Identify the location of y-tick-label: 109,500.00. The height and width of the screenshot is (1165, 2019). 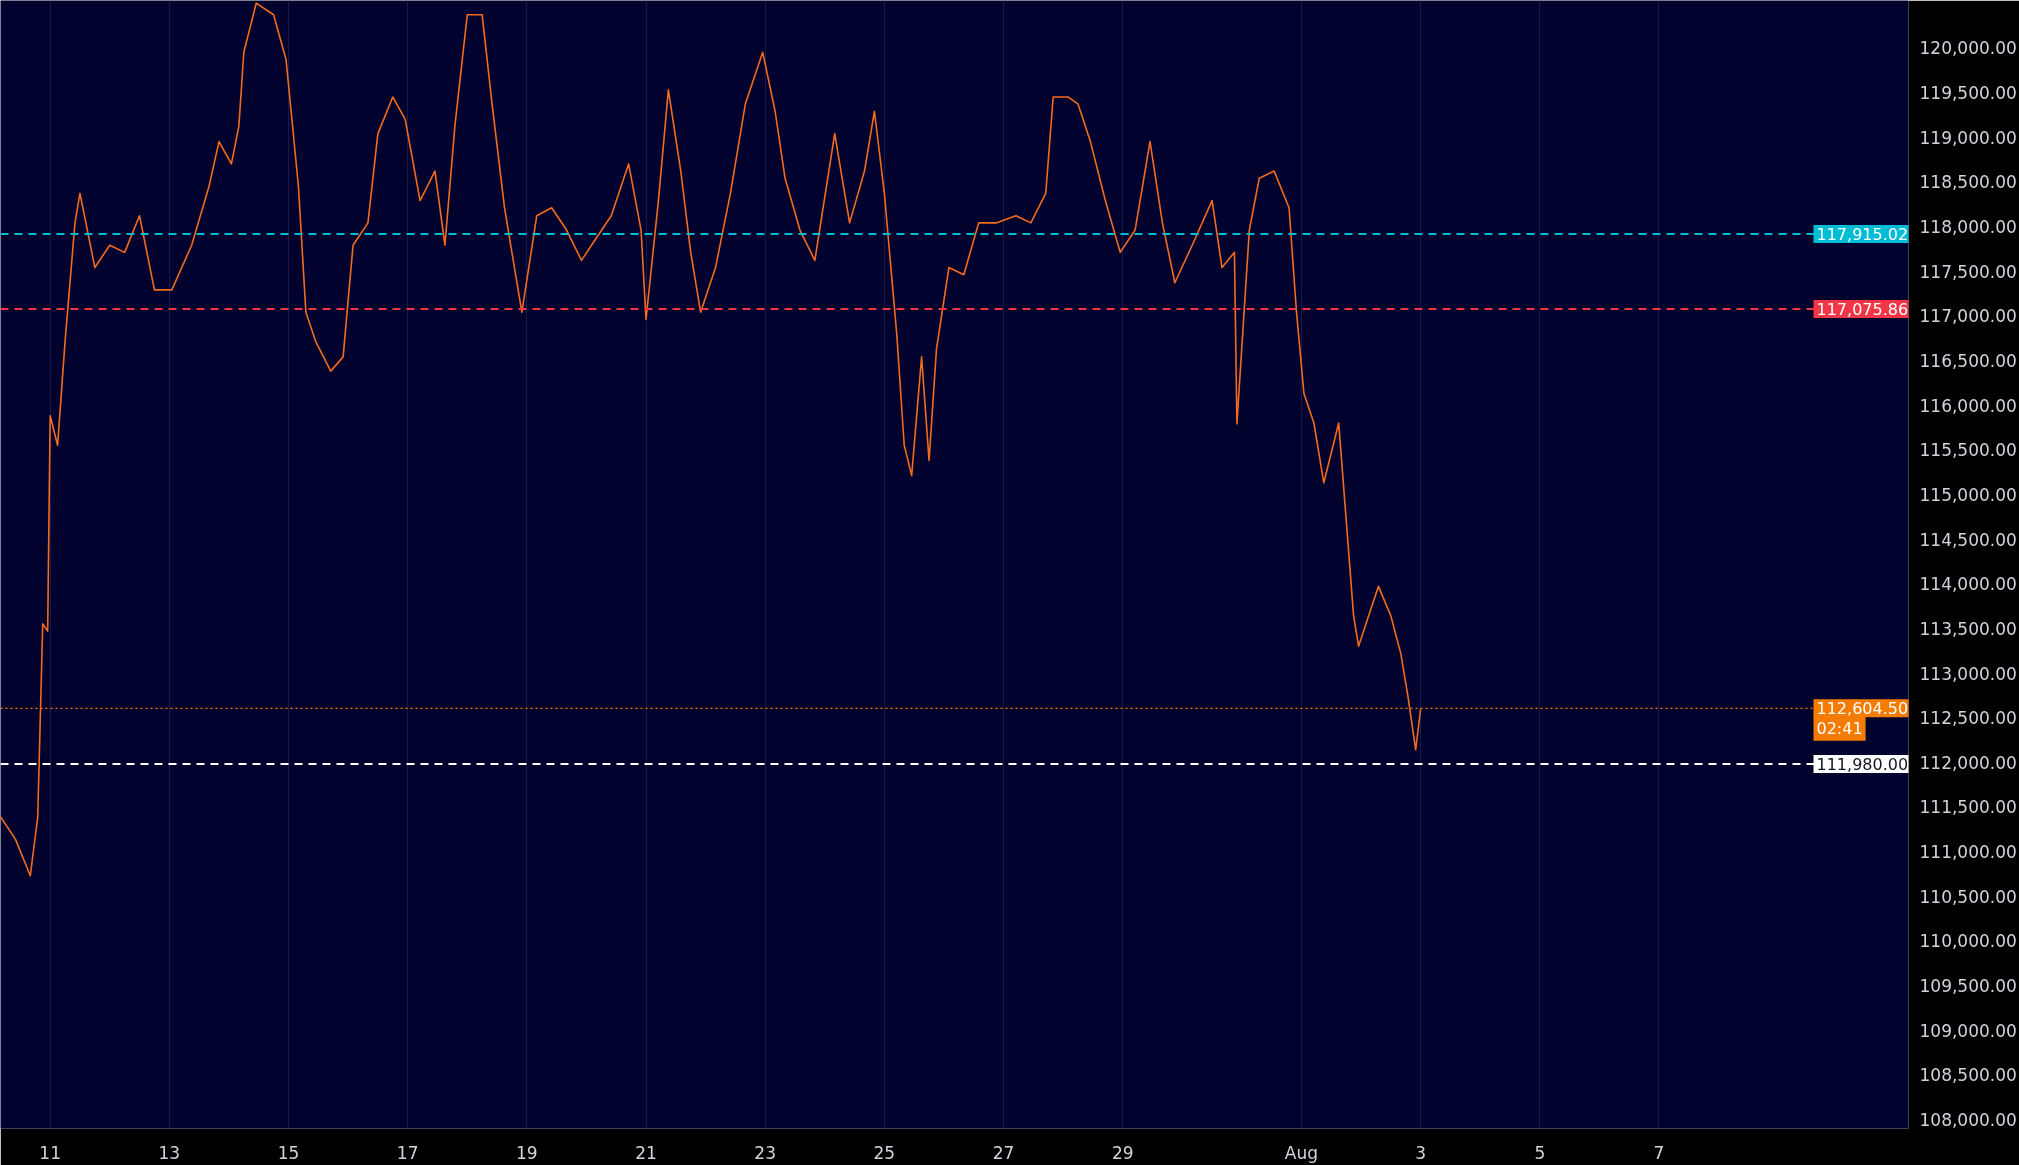
(1968, 986).